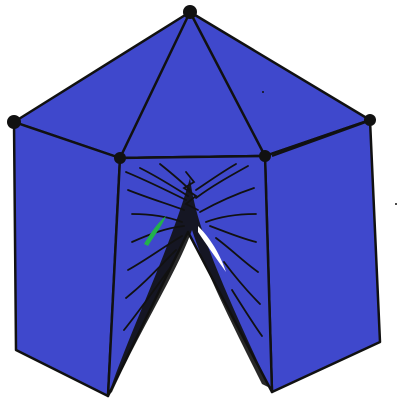 The image size is (400, 400). What do you see at coordinates (212, 249) in the screenshot?
I see `white-highlight-mark` at bounding box center [212, 249].